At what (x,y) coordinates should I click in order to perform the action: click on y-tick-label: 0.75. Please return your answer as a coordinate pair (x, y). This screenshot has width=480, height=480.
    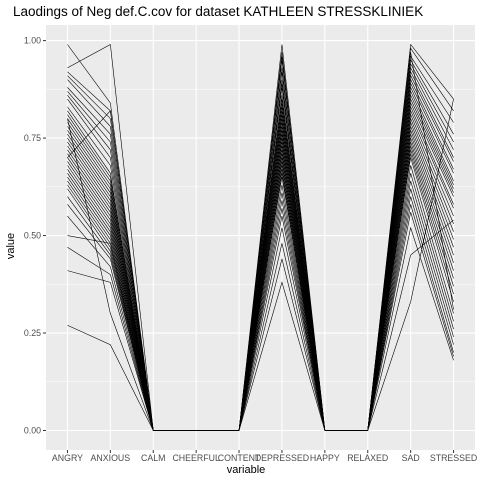
    Looking at the image, I should click on (32, 138).